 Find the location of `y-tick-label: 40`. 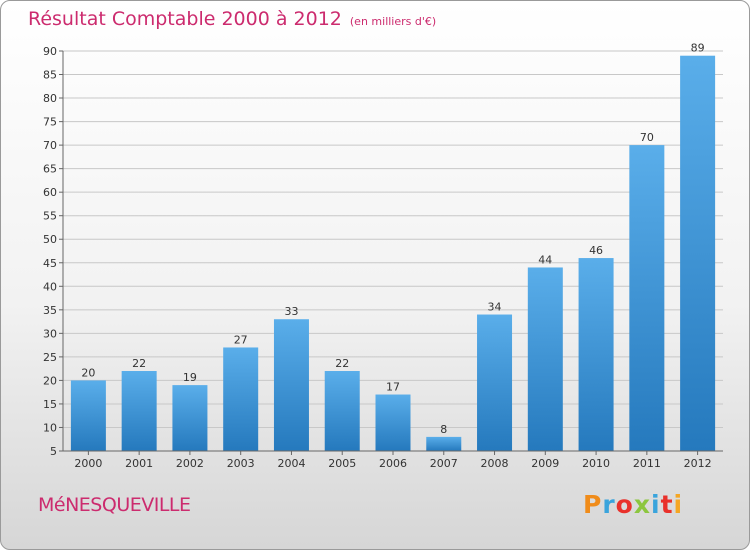

y-tick-label: 40 is located at coordinates (50, 286).